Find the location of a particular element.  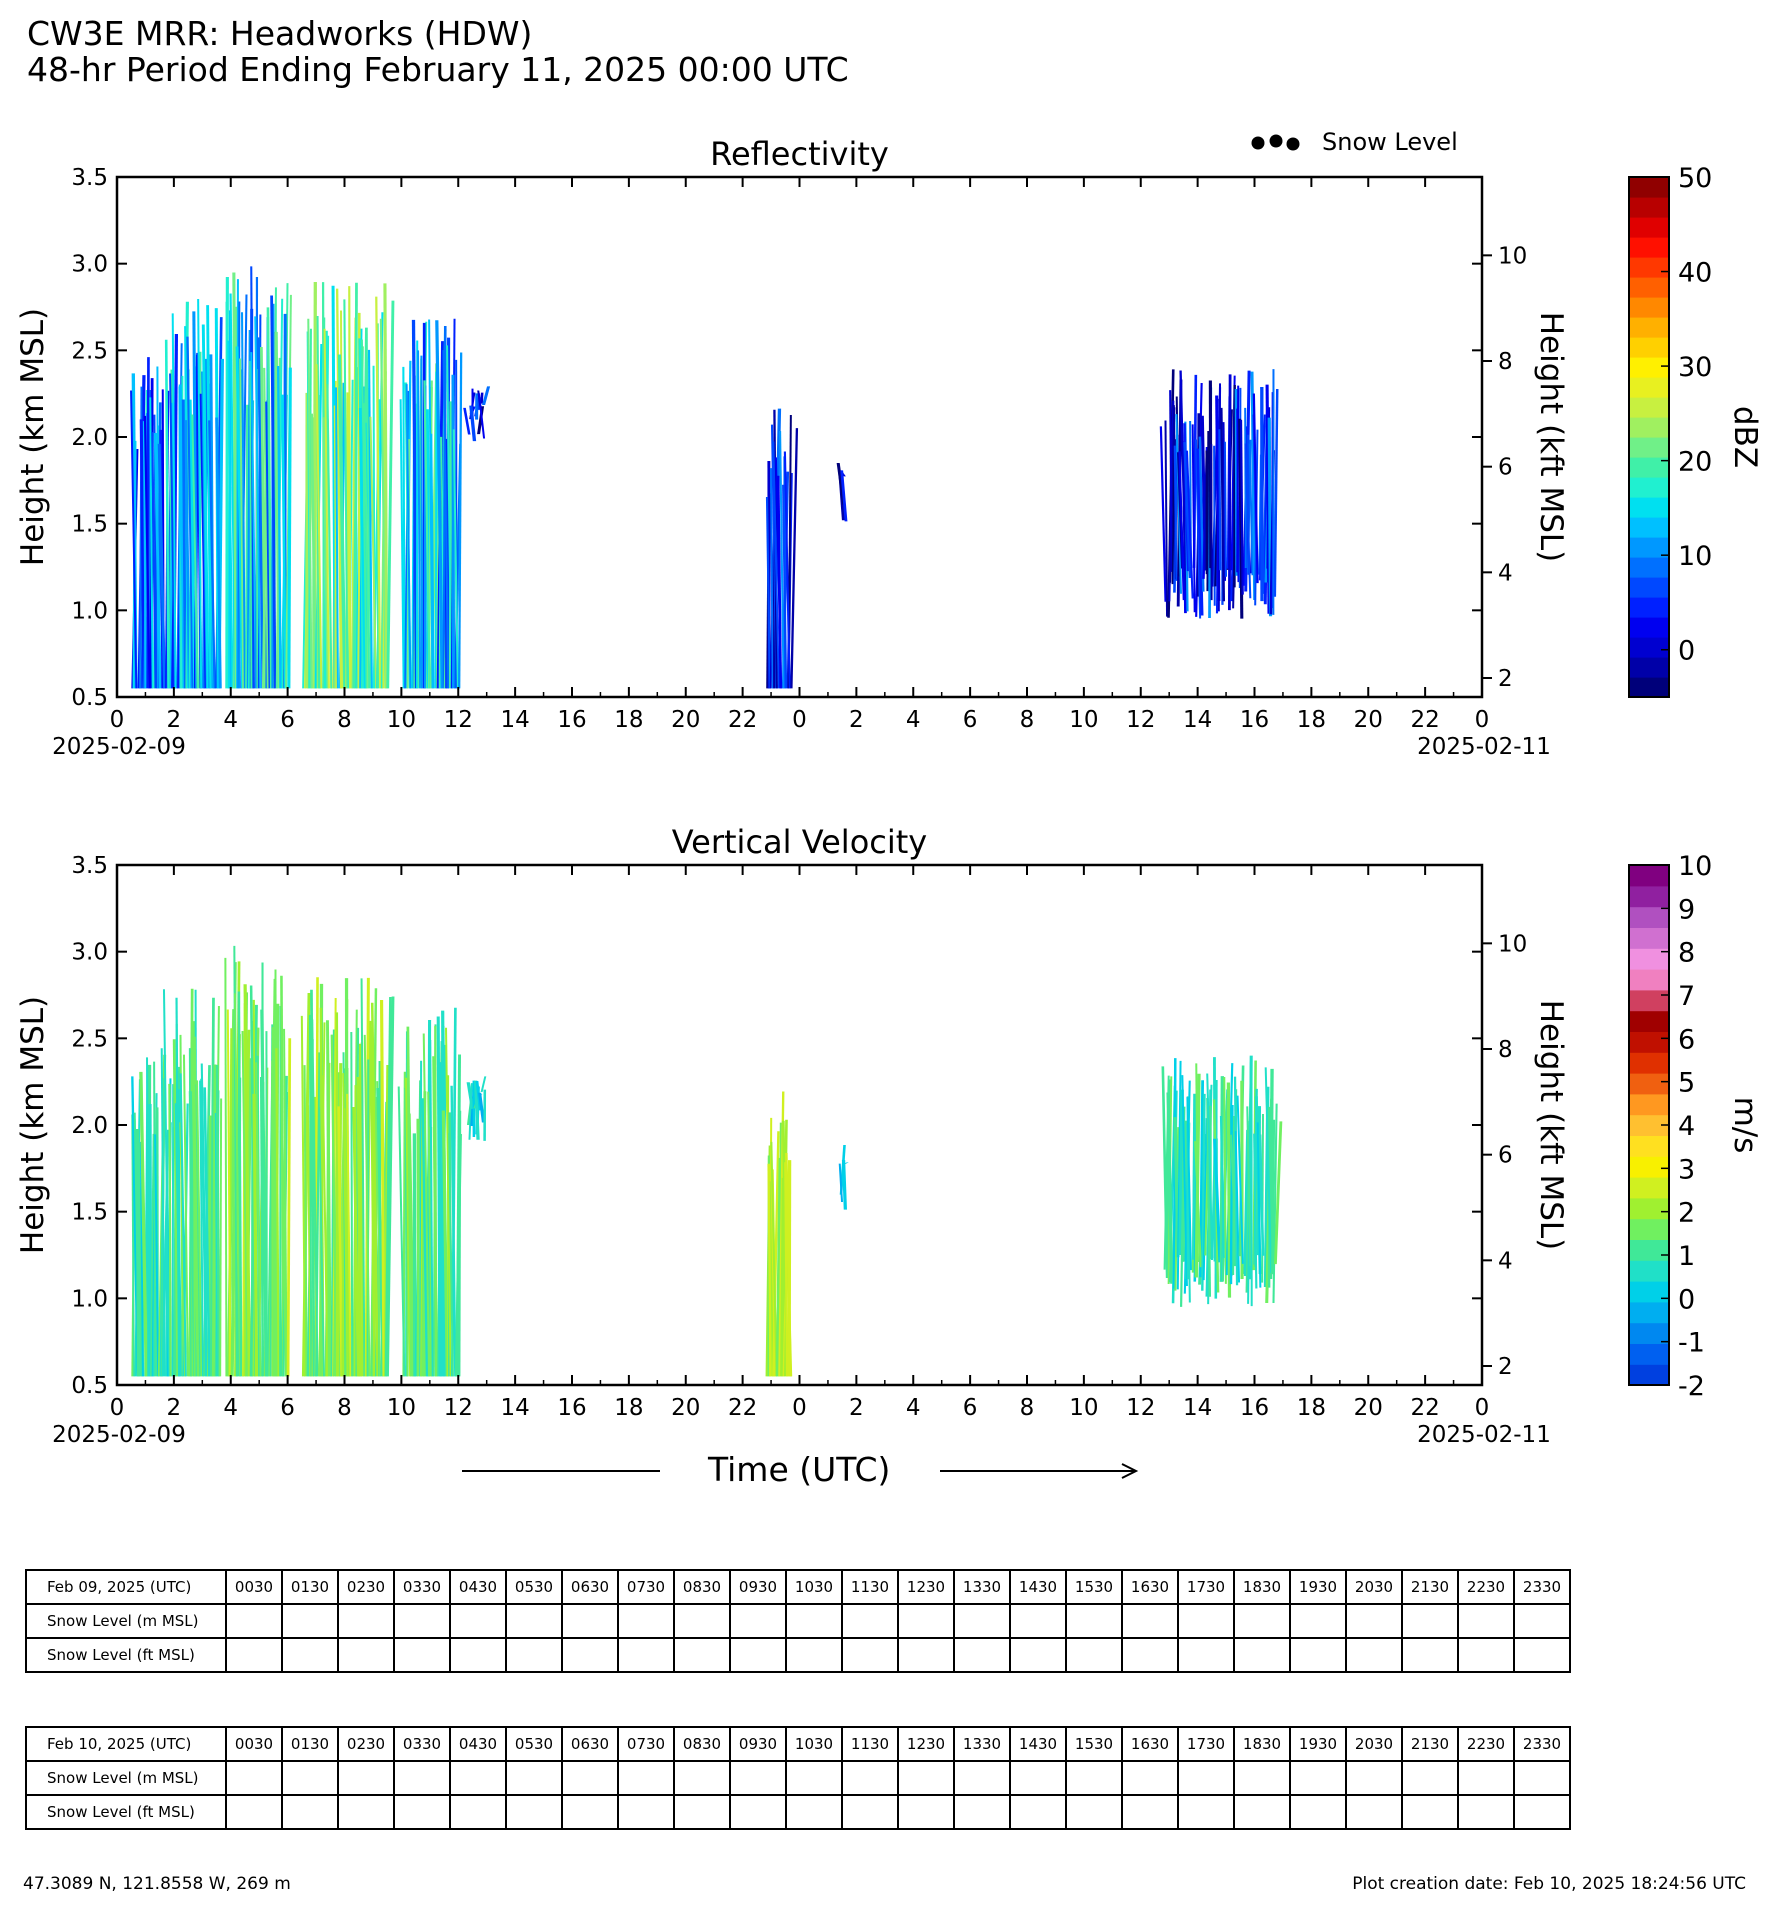

time-header-cell: 0630 is located at coordinates (590, 1744).